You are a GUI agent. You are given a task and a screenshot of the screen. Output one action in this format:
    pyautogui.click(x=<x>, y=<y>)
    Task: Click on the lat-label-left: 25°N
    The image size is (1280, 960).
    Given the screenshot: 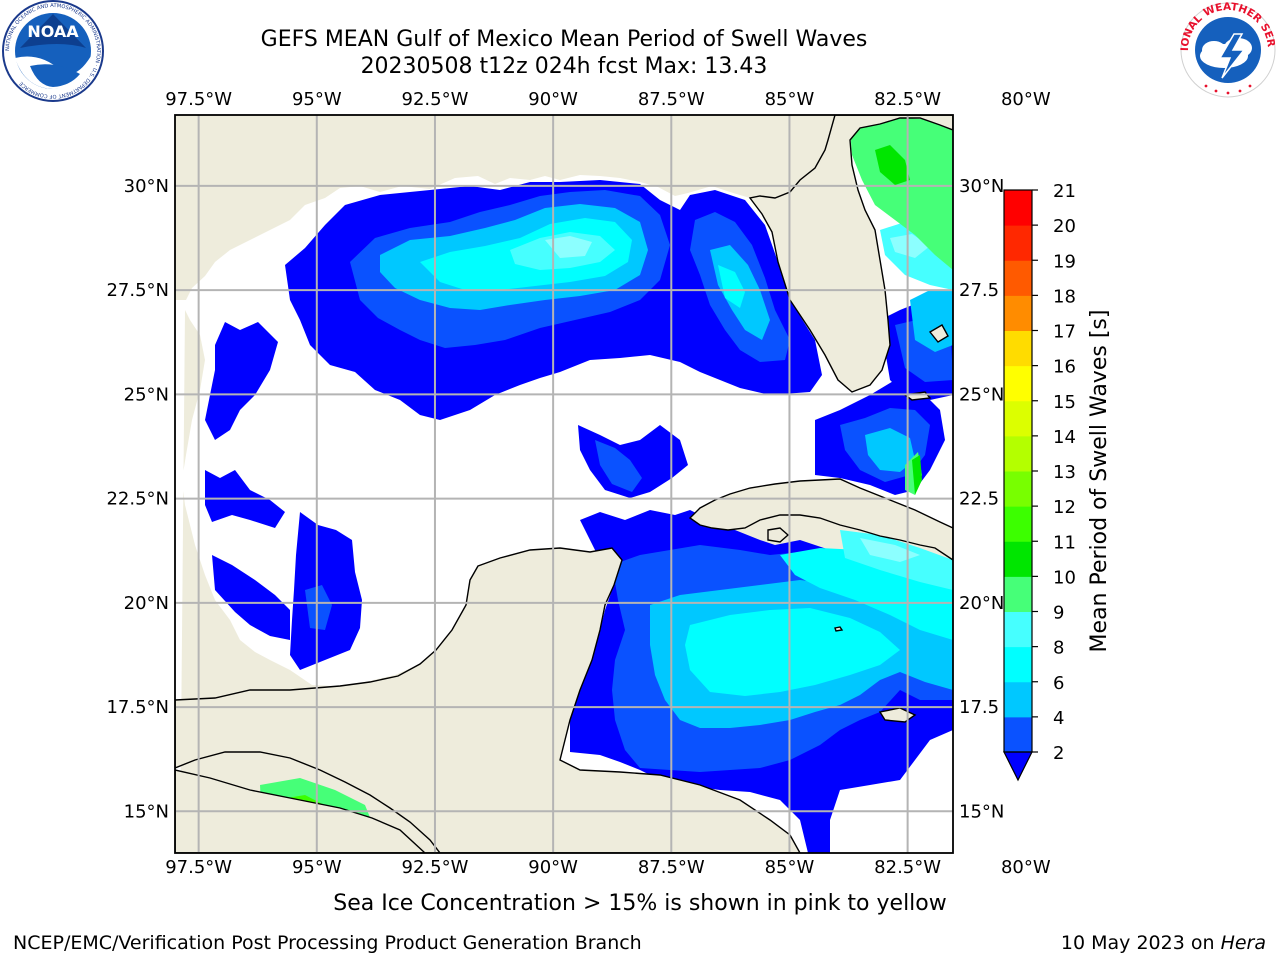 What is the action you would take?
    pyautogui.click(x=146, y=394)
    